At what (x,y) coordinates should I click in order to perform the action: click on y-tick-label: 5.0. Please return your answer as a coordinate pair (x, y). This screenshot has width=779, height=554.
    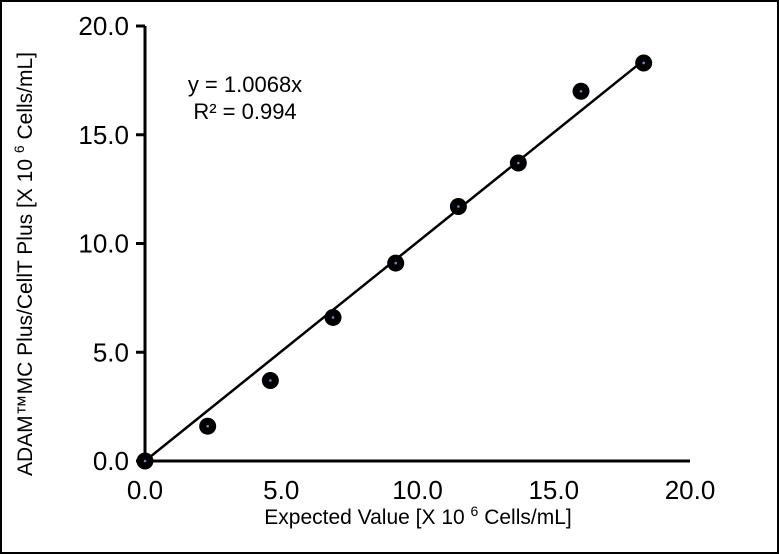
    Looking at the image, I should click on (111, 352).